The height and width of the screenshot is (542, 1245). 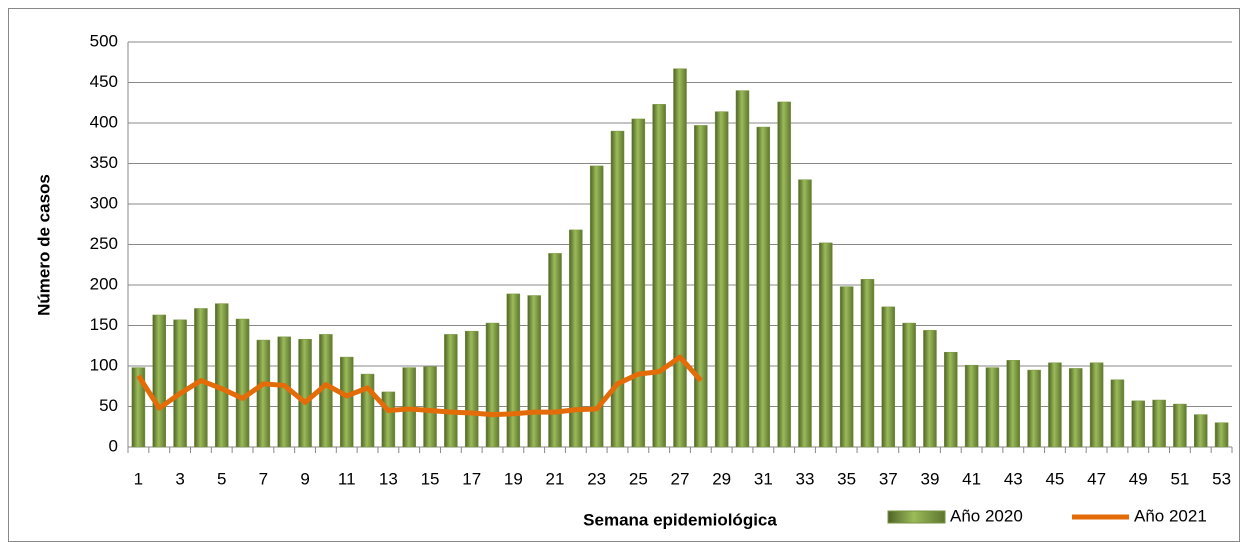 I want to click on x-tick-label: 31, so click(x=763, y=478).